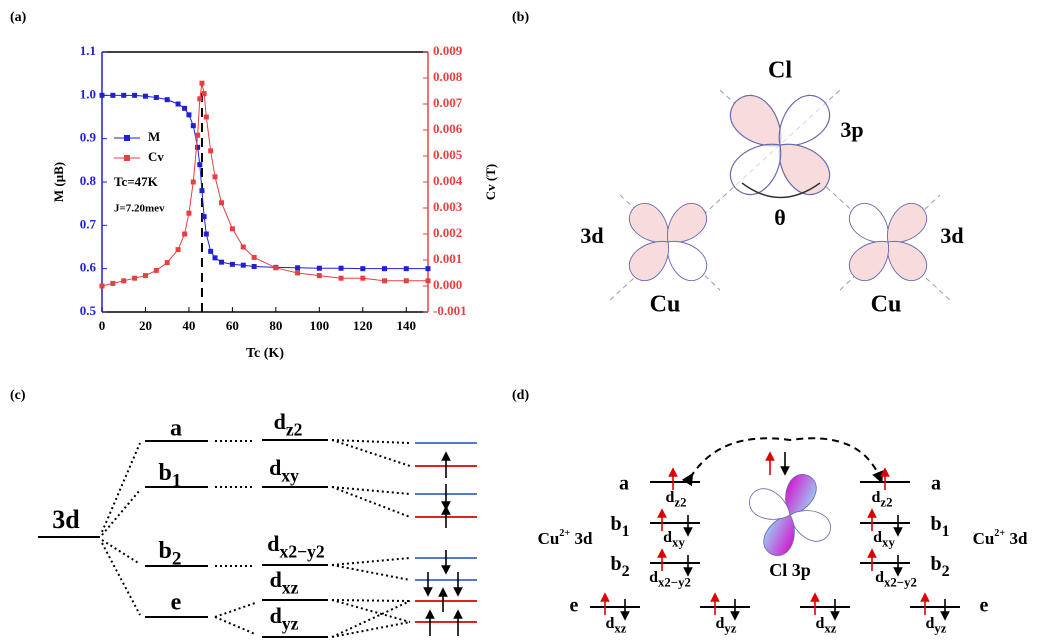 This screenshot has height=640, width=1040. Describe the element at coordinates (448, 128) in the screenshot. I see `y2-tick-label: 0.006` at that location.